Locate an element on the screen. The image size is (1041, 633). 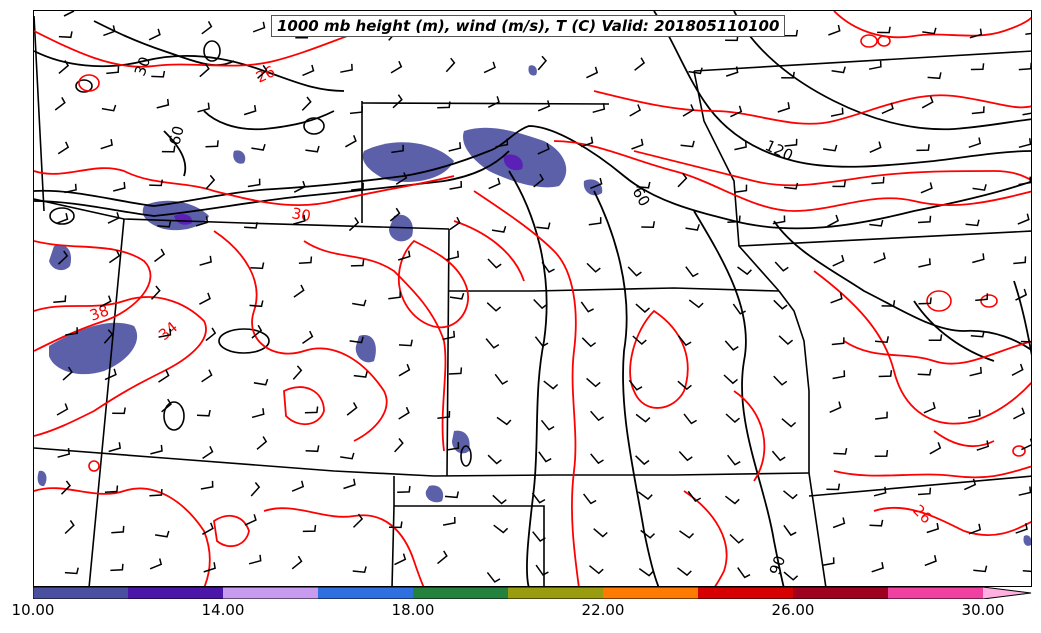
temperature-label: 26 is located at coordinates (265, 74).